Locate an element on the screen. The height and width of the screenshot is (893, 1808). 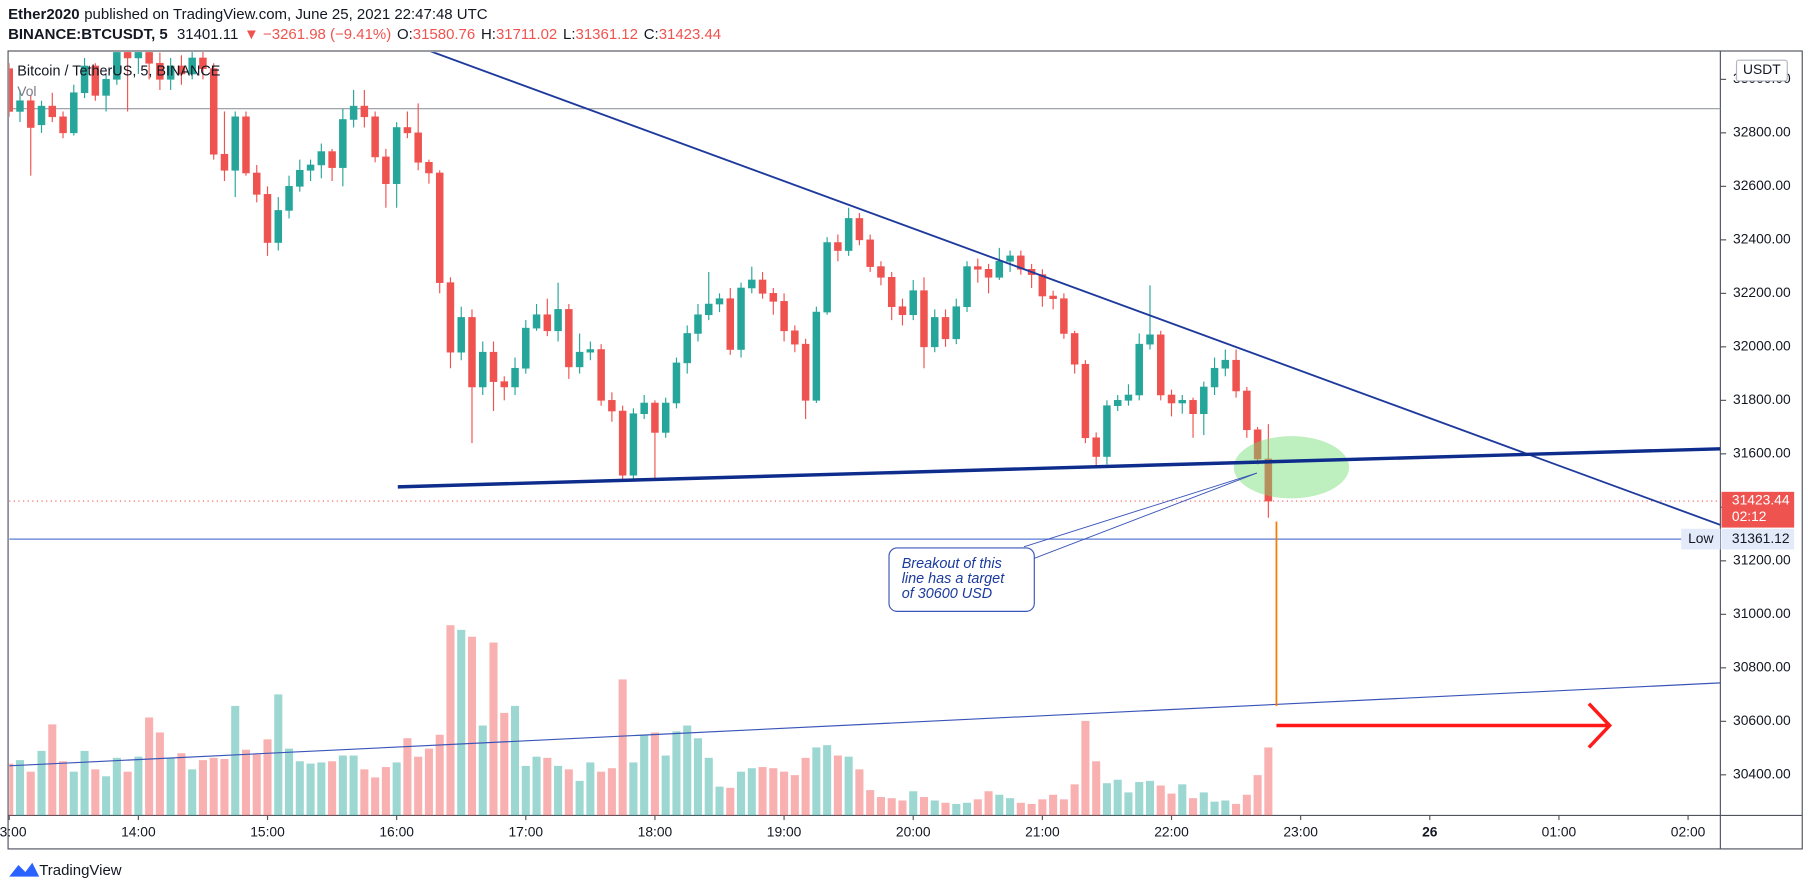
callout-text: line has a target is located at coordinates (954, 579).